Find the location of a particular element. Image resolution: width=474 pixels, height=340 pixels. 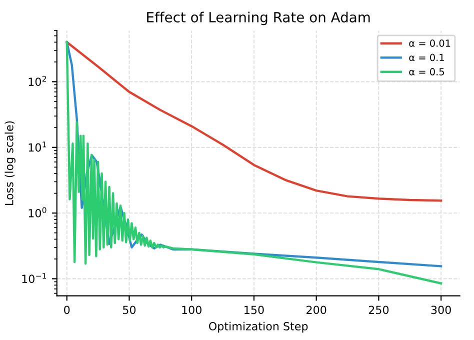

y-tick-label: 10$^{−1}$ is located at coordinates (34, 278).